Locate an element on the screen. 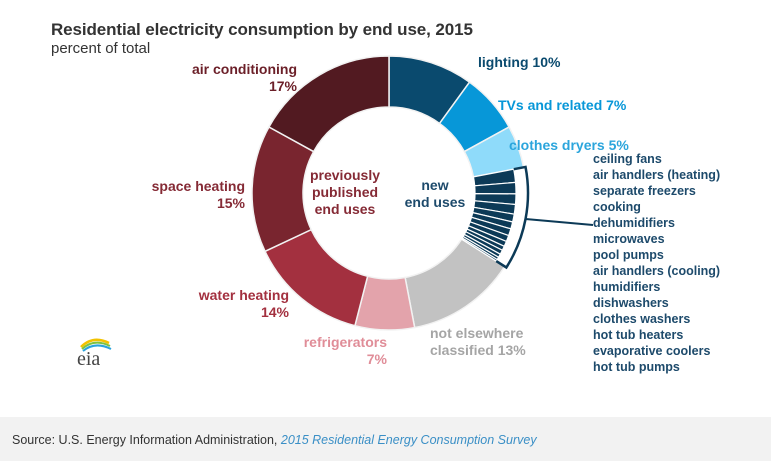 This screenshot has height=461, width=771. center-label-previously-published-line: published is located at coordinates (345, 192).